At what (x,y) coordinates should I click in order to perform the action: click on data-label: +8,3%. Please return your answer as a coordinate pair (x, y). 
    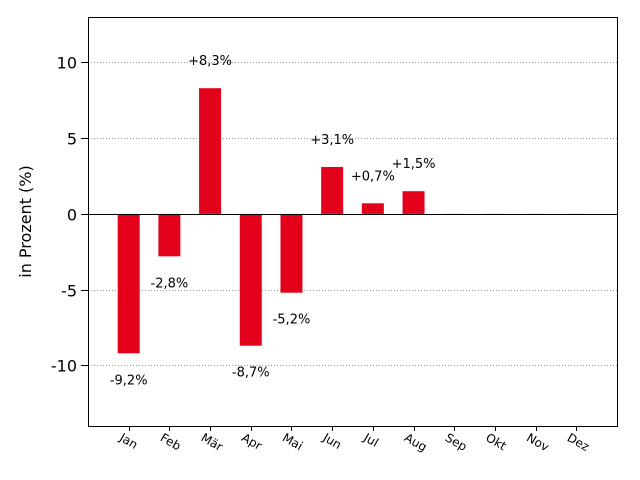
    Looking at the image, I should click on (210, 61).